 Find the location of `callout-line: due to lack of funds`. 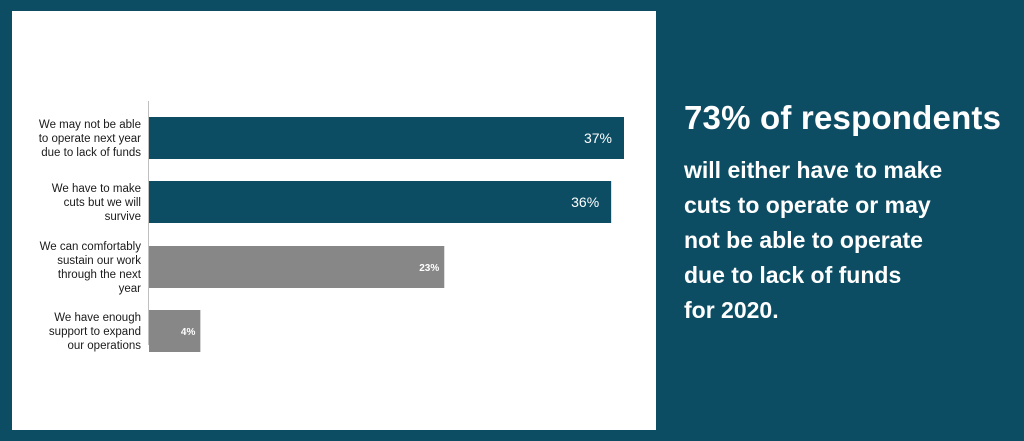

callout-line: due to lack of funds is located at coordinates (793, 275).